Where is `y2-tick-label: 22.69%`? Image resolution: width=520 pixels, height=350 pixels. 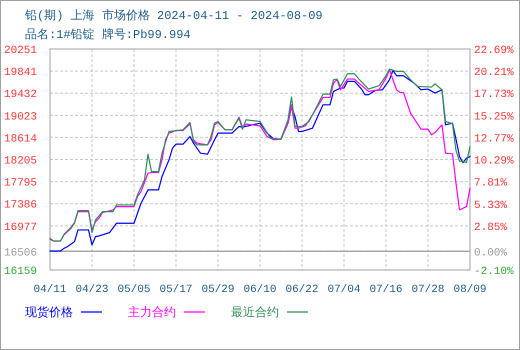 y2-tick-label: 22.69% is located at coordinates (494, 51).